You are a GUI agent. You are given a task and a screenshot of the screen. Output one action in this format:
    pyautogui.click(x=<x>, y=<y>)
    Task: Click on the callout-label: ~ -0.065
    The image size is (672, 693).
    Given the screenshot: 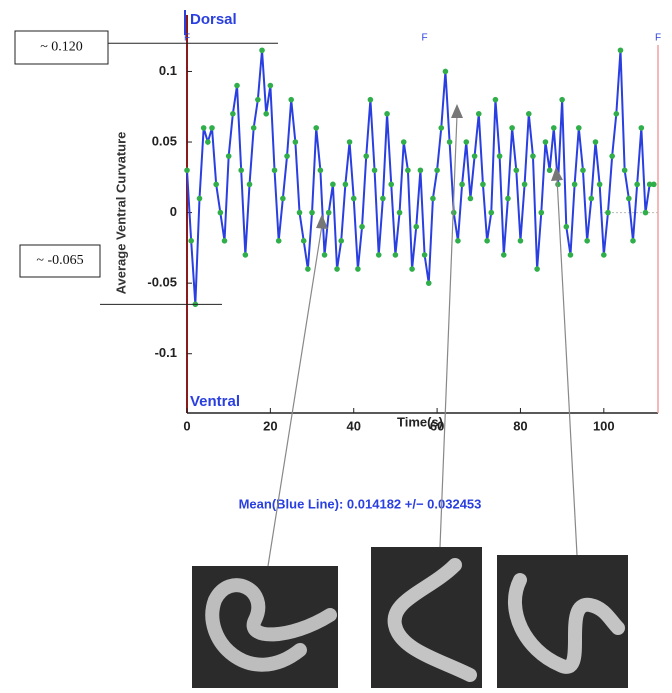 What is the action you would take?
    pyautogui.click(x=59, y=260)
    